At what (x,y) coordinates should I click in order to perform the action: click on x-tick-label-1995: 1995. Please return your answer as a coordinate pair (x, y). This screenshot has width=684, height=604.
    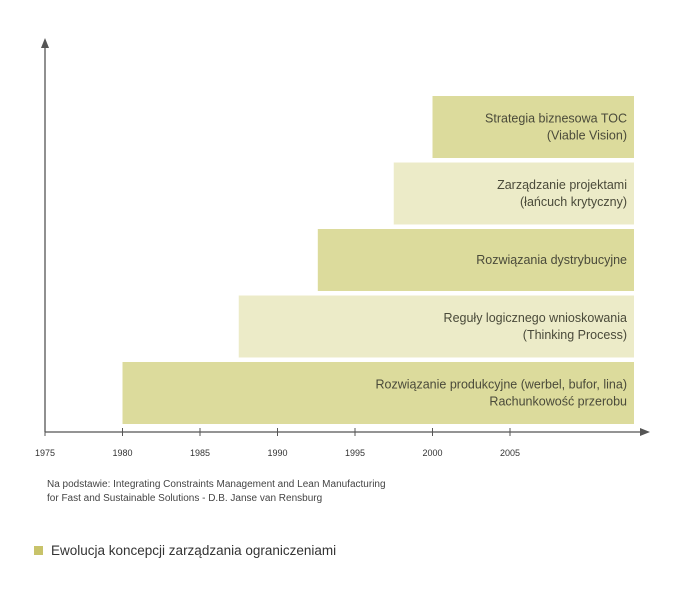
    Looking at the image, I should click on (355, 453).